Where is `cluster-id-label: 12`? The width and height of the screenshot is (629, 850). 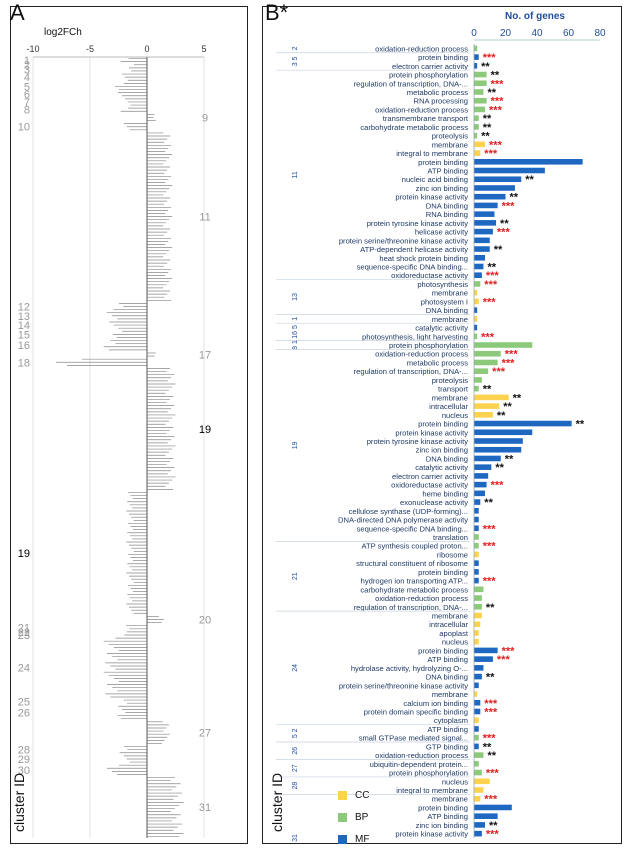 cluster-id-label: 12 is located at coordinates (24, 307).